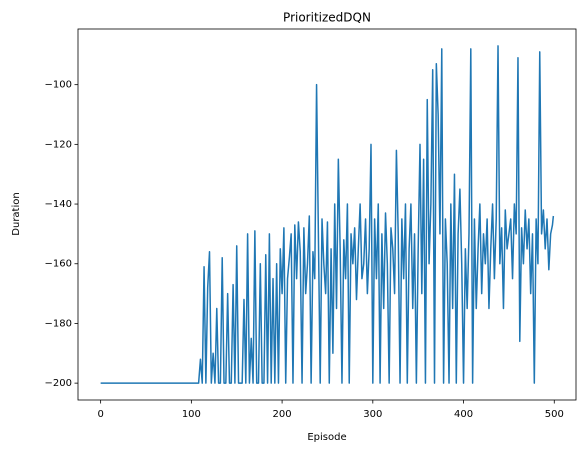  Describe the element at coordinates (58, 144) in the screenshot. I see `y-tick-label: −120` at that location.